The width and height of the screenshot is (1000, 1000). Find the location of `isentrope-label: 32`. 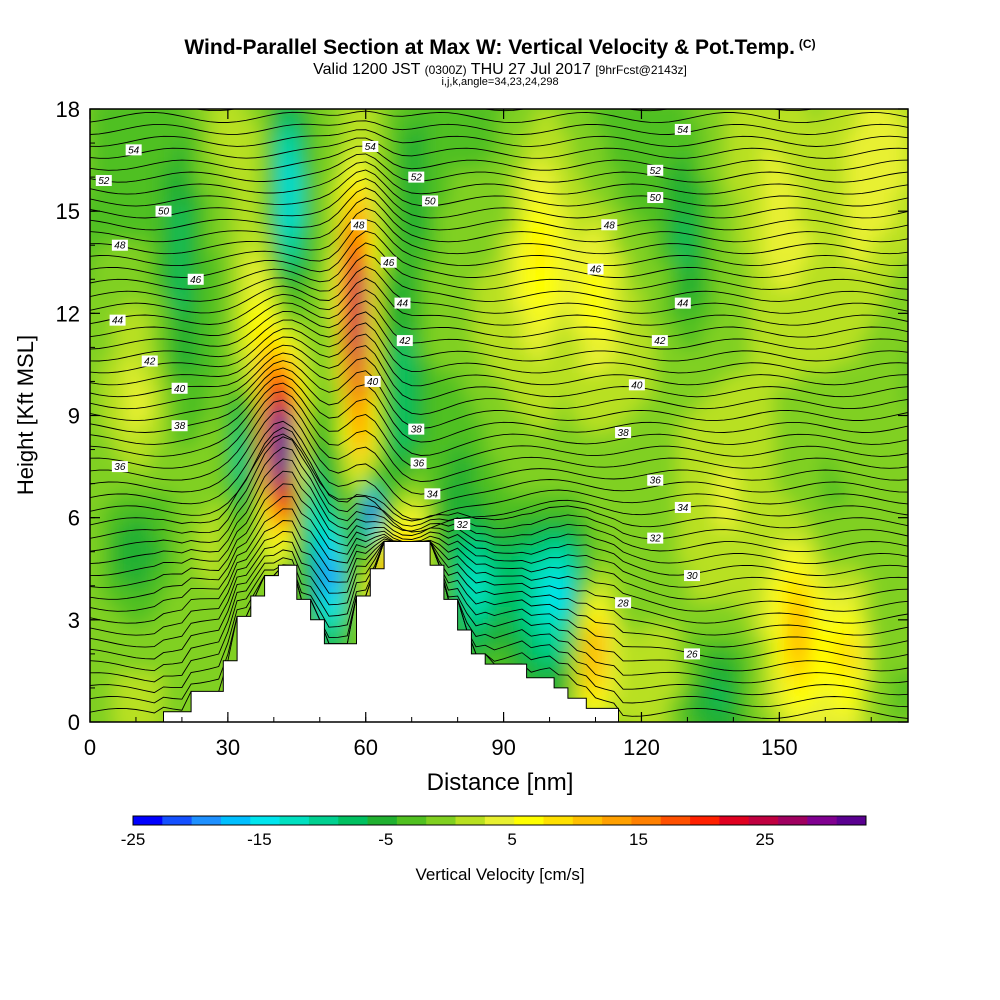

isentrope-label: 32 is located at coordinates (656, 539).